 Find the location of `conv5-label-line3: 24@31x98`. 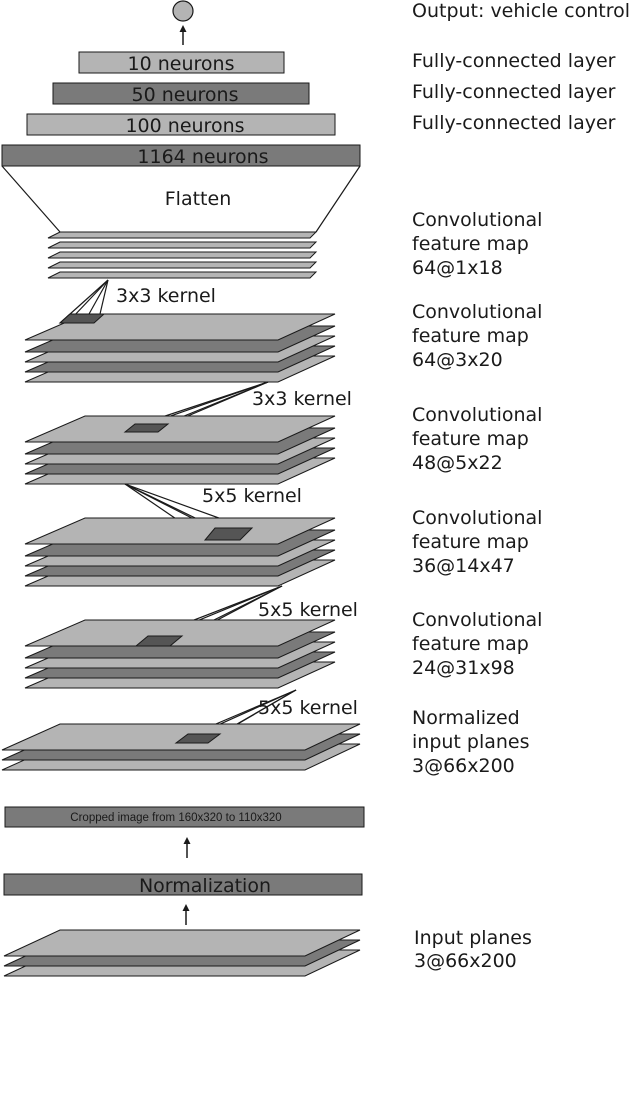

conv5-label-line3: 24@31x98 is located at coordinates (463, 668).